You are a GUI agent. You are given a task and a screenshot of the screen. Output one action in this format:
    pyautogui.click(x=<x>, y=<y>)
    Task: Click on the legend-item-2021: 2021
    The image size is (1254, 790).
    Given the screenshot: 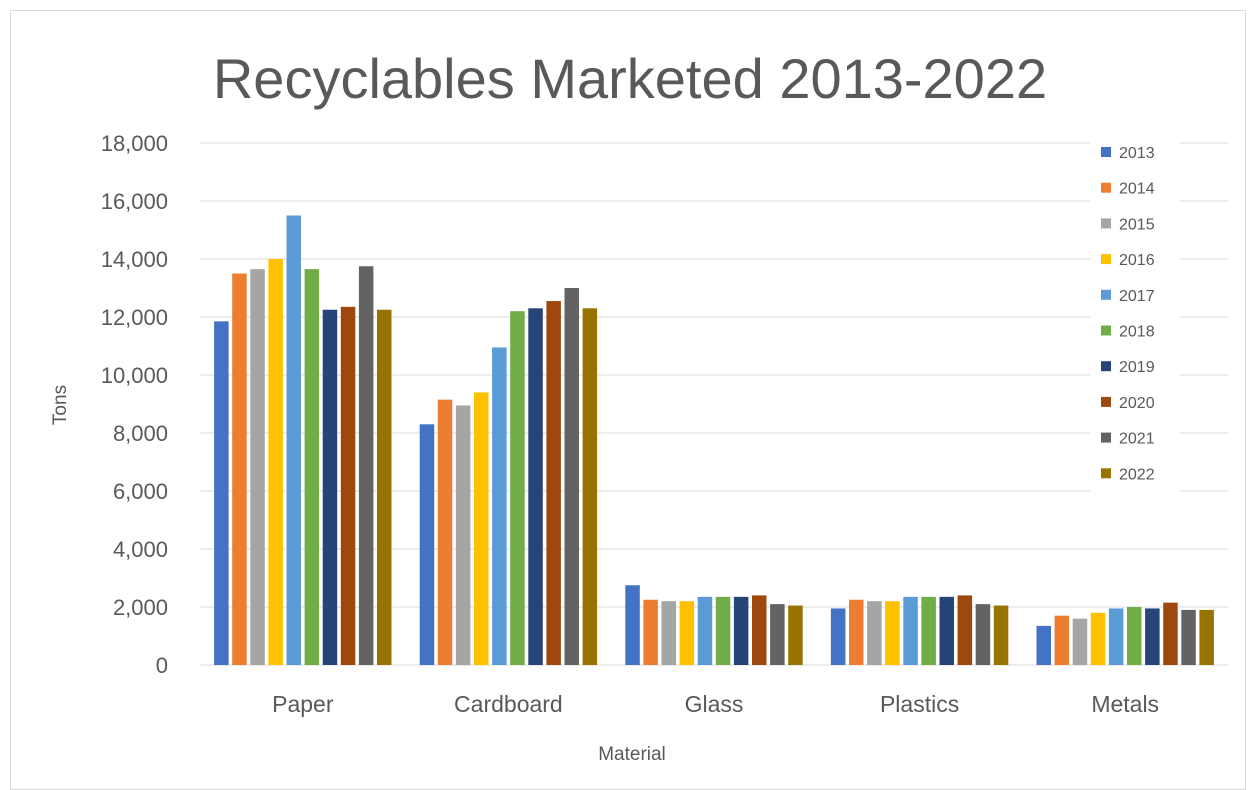 What is the action you would take?
    pyautogui.click(x=1128, y=439)
    